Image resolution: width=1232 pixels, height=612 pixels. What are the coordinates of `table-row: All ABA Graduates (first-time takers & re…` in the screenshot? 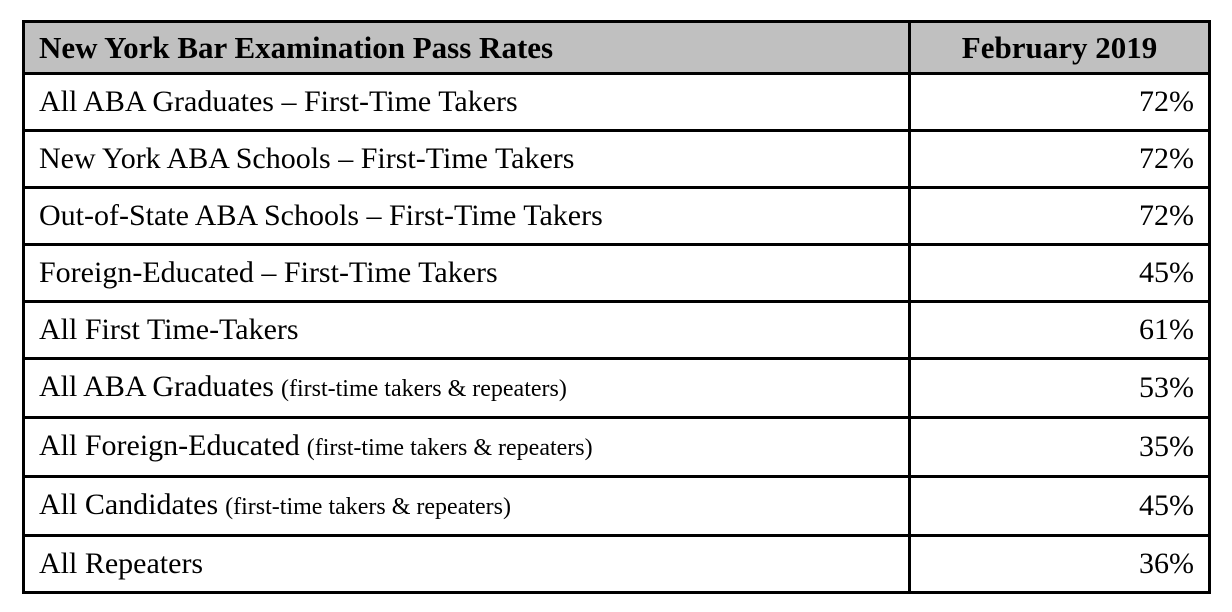 It's located at (616, 388).